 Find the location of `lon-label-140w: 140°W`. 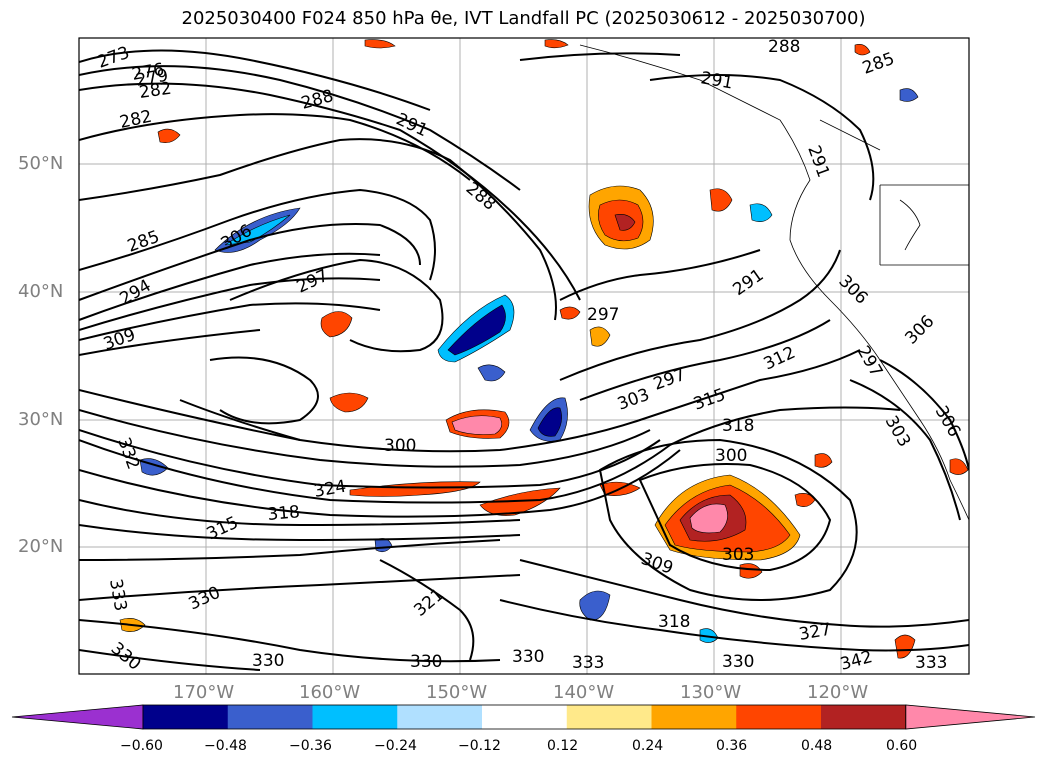

lon-label-140w: 140°W is located at coordinates (584, 692).